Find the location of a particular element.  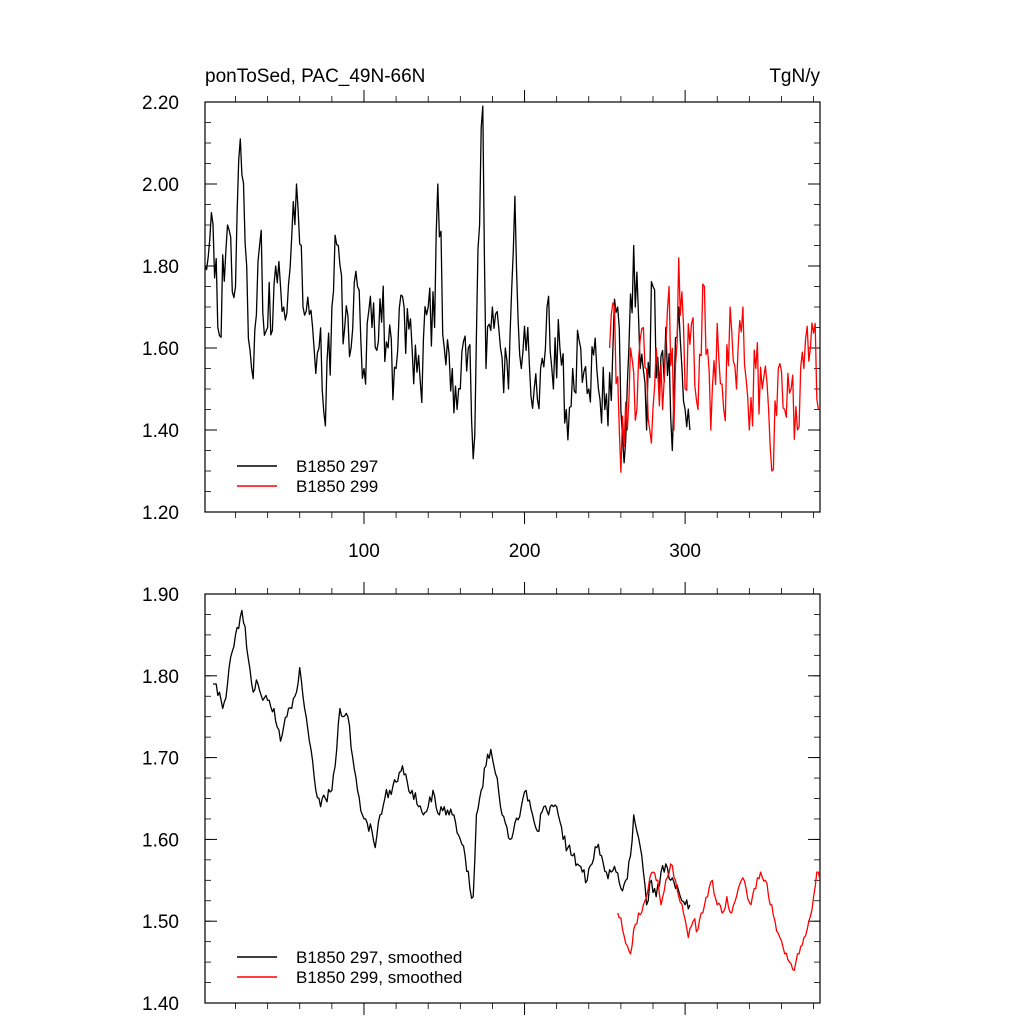

y-tick-label: 1.50 is located at coordinates (160, 922).